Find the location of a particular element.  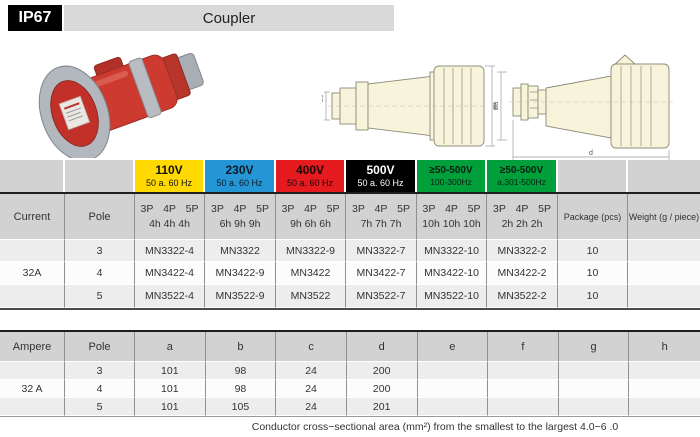

model-cell: MN3422-7 is located at coordinates (381, 273).